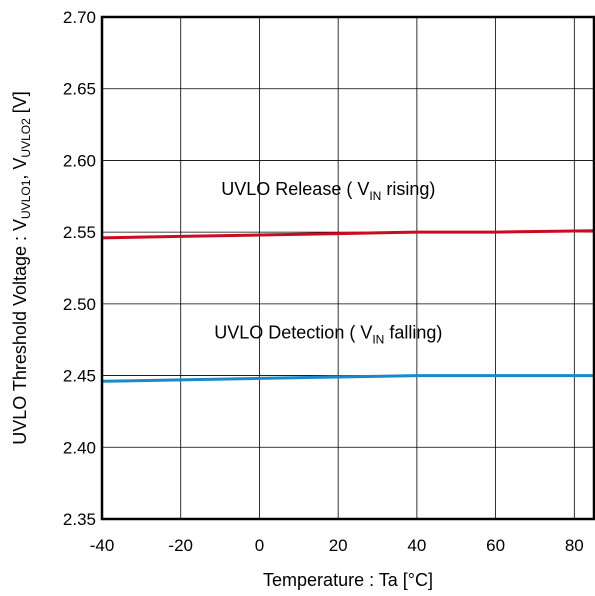 This screenshot has height=596, width=595. What do you see at coordinates (79, 232) in the screenshot?
I see `y-tick-label: 2.55` at bounding box center [79, 232].